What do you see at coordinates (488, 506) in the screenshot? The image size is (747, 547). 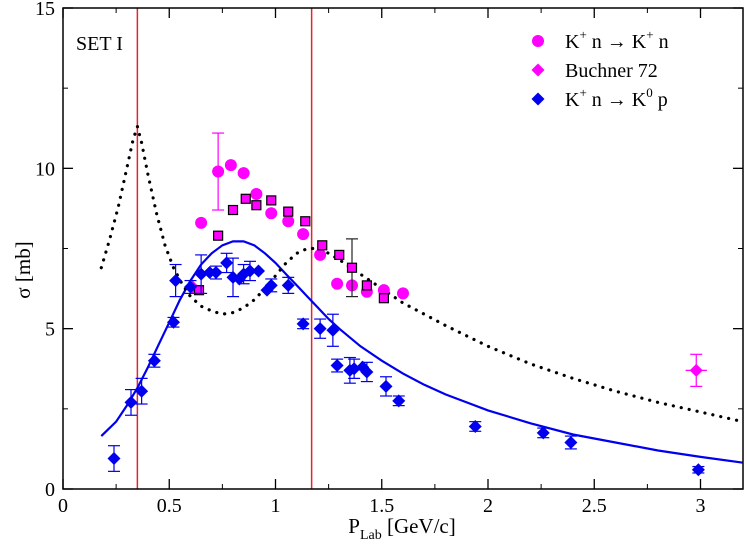 I see `x-tick-label-4: 2` at bounding box center [488, 506].